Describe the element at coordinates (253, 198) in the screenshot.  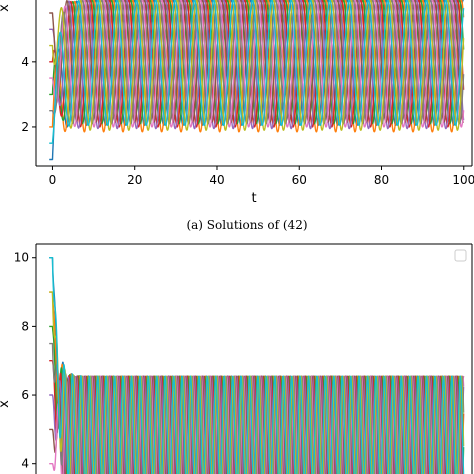
I see `top-x-axis-label: t` at that location.